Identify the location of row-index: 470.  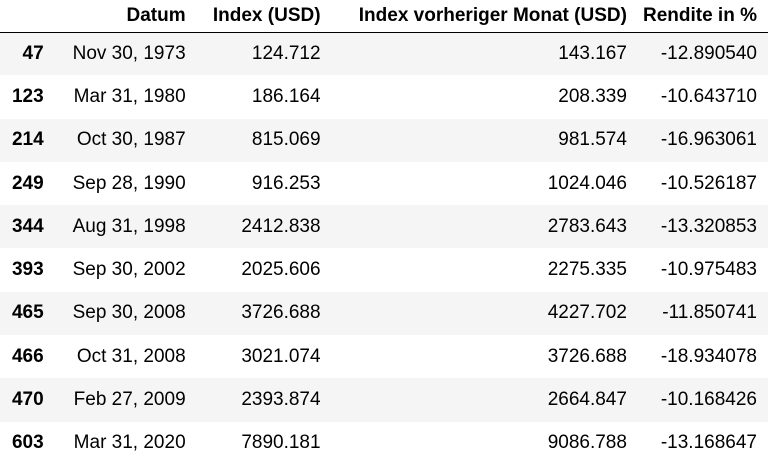
(27, 400).